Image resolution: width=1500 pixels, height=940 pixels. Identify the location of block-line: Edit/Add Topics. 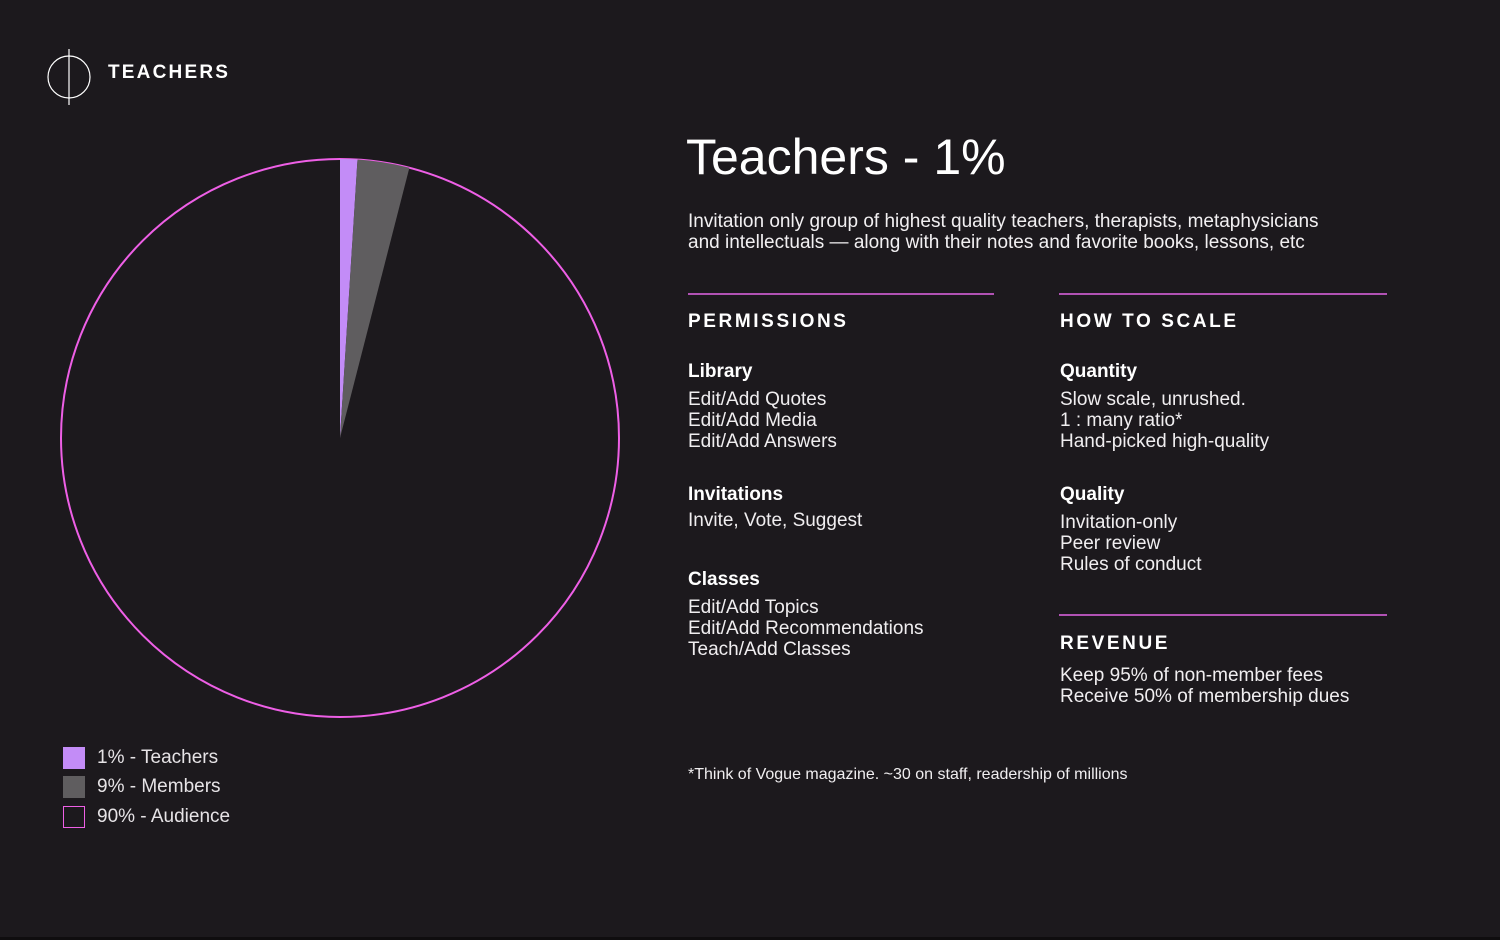
(753, 607).